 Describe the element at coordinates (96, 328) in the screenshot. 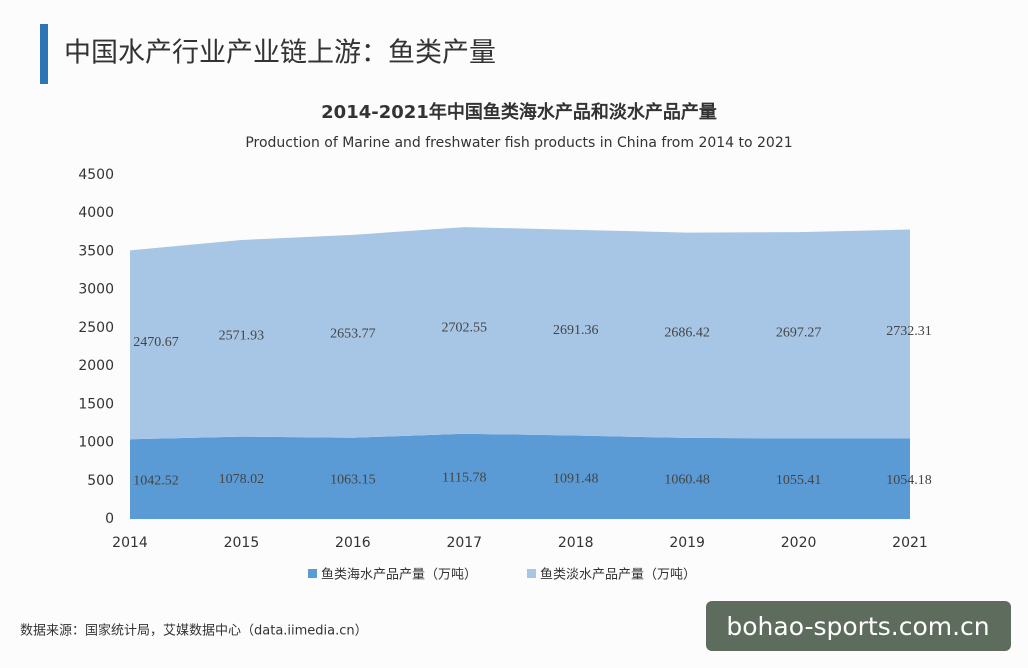

I see `y-tick-label: 2500` at that location.